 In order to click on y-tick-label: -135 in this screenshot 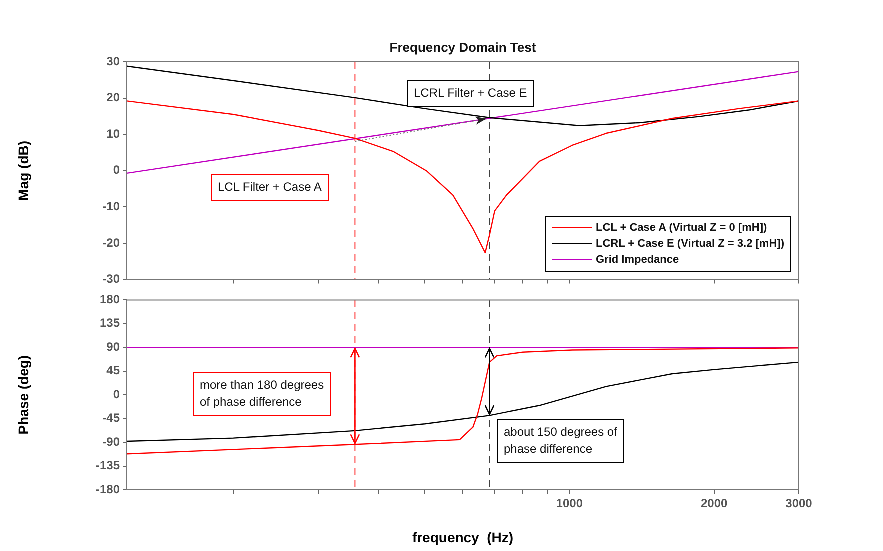, I will do `click(108, 465)`.